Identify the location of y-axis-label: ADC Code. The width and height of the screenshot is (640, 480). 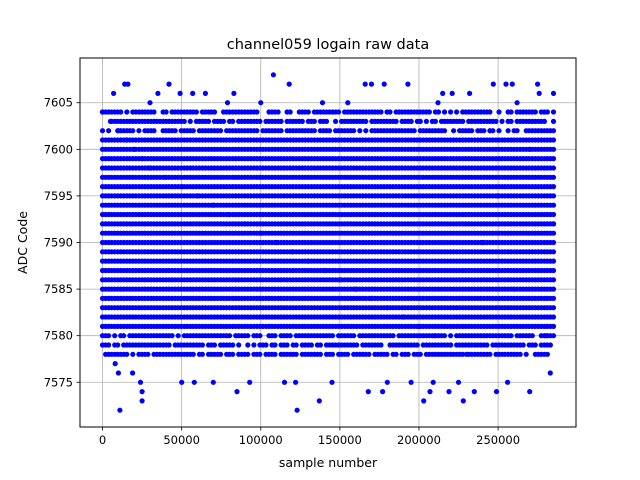
(22, 242).